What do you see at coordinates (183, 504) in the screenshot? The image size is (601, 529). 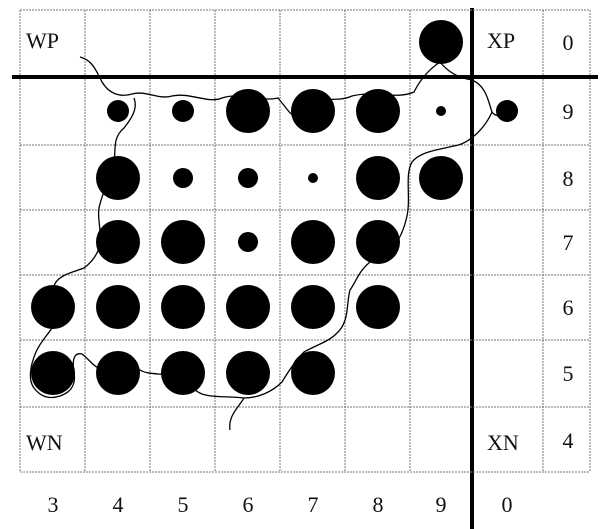 I see `column-label: 5` at bounding box center [183, 504].